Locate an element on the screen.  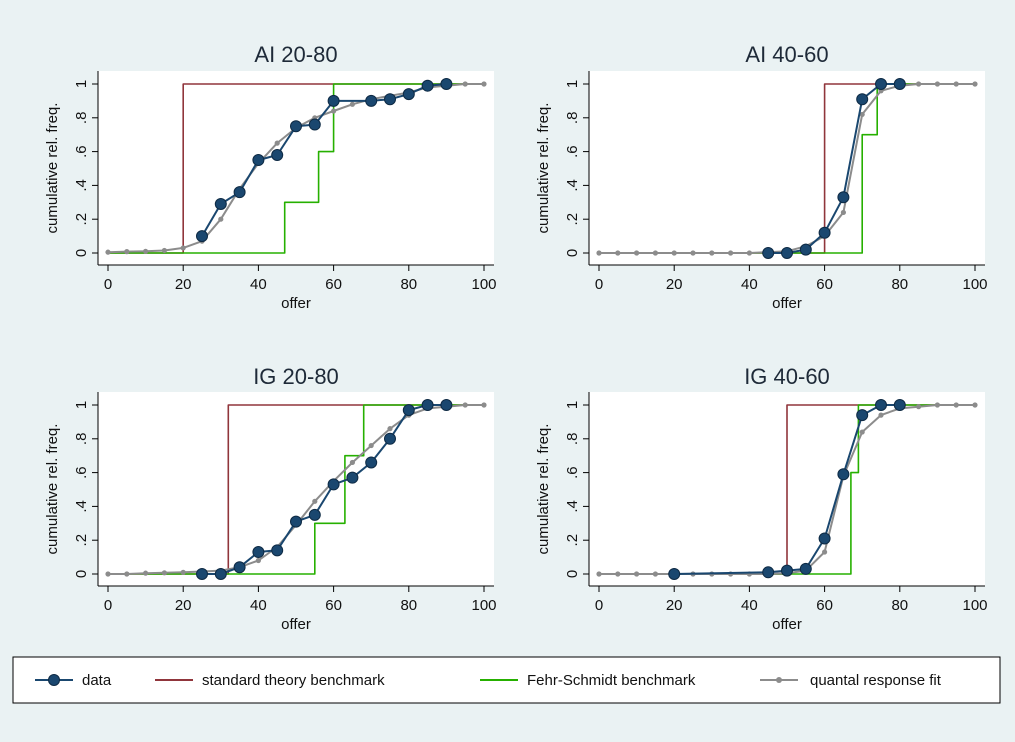
panel-title: AI 40-60 is located at coordinates (786, 54).